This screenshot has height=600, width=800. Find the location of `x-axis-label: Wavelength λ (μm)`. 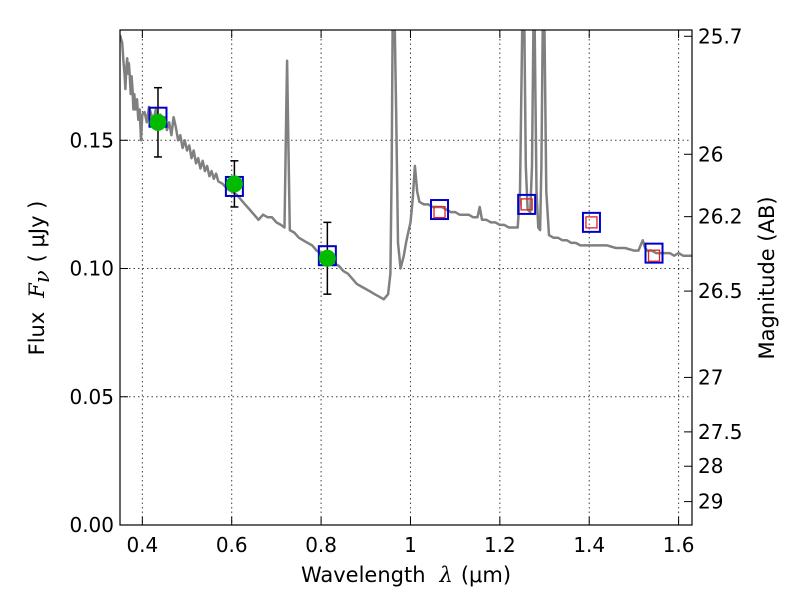

x-axis-label: Wavelength λ (μm) is located at coordinates (406, 575).